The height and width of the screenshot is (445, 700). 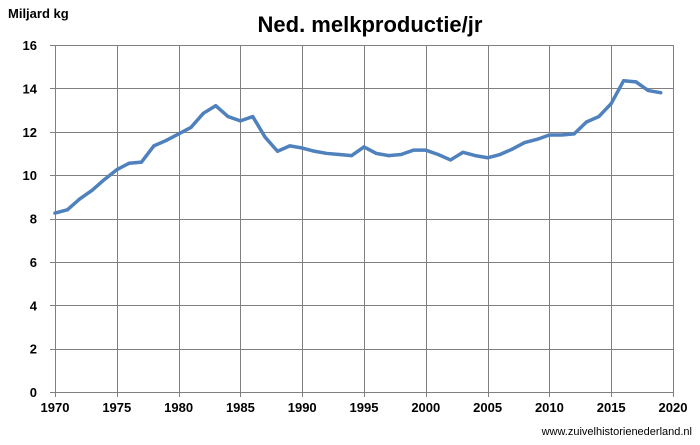 What do you see at coordinates (240, 407) in the screenshot?
I see `x-tick-label-1985: 1985` at bounding box center [240, 407].